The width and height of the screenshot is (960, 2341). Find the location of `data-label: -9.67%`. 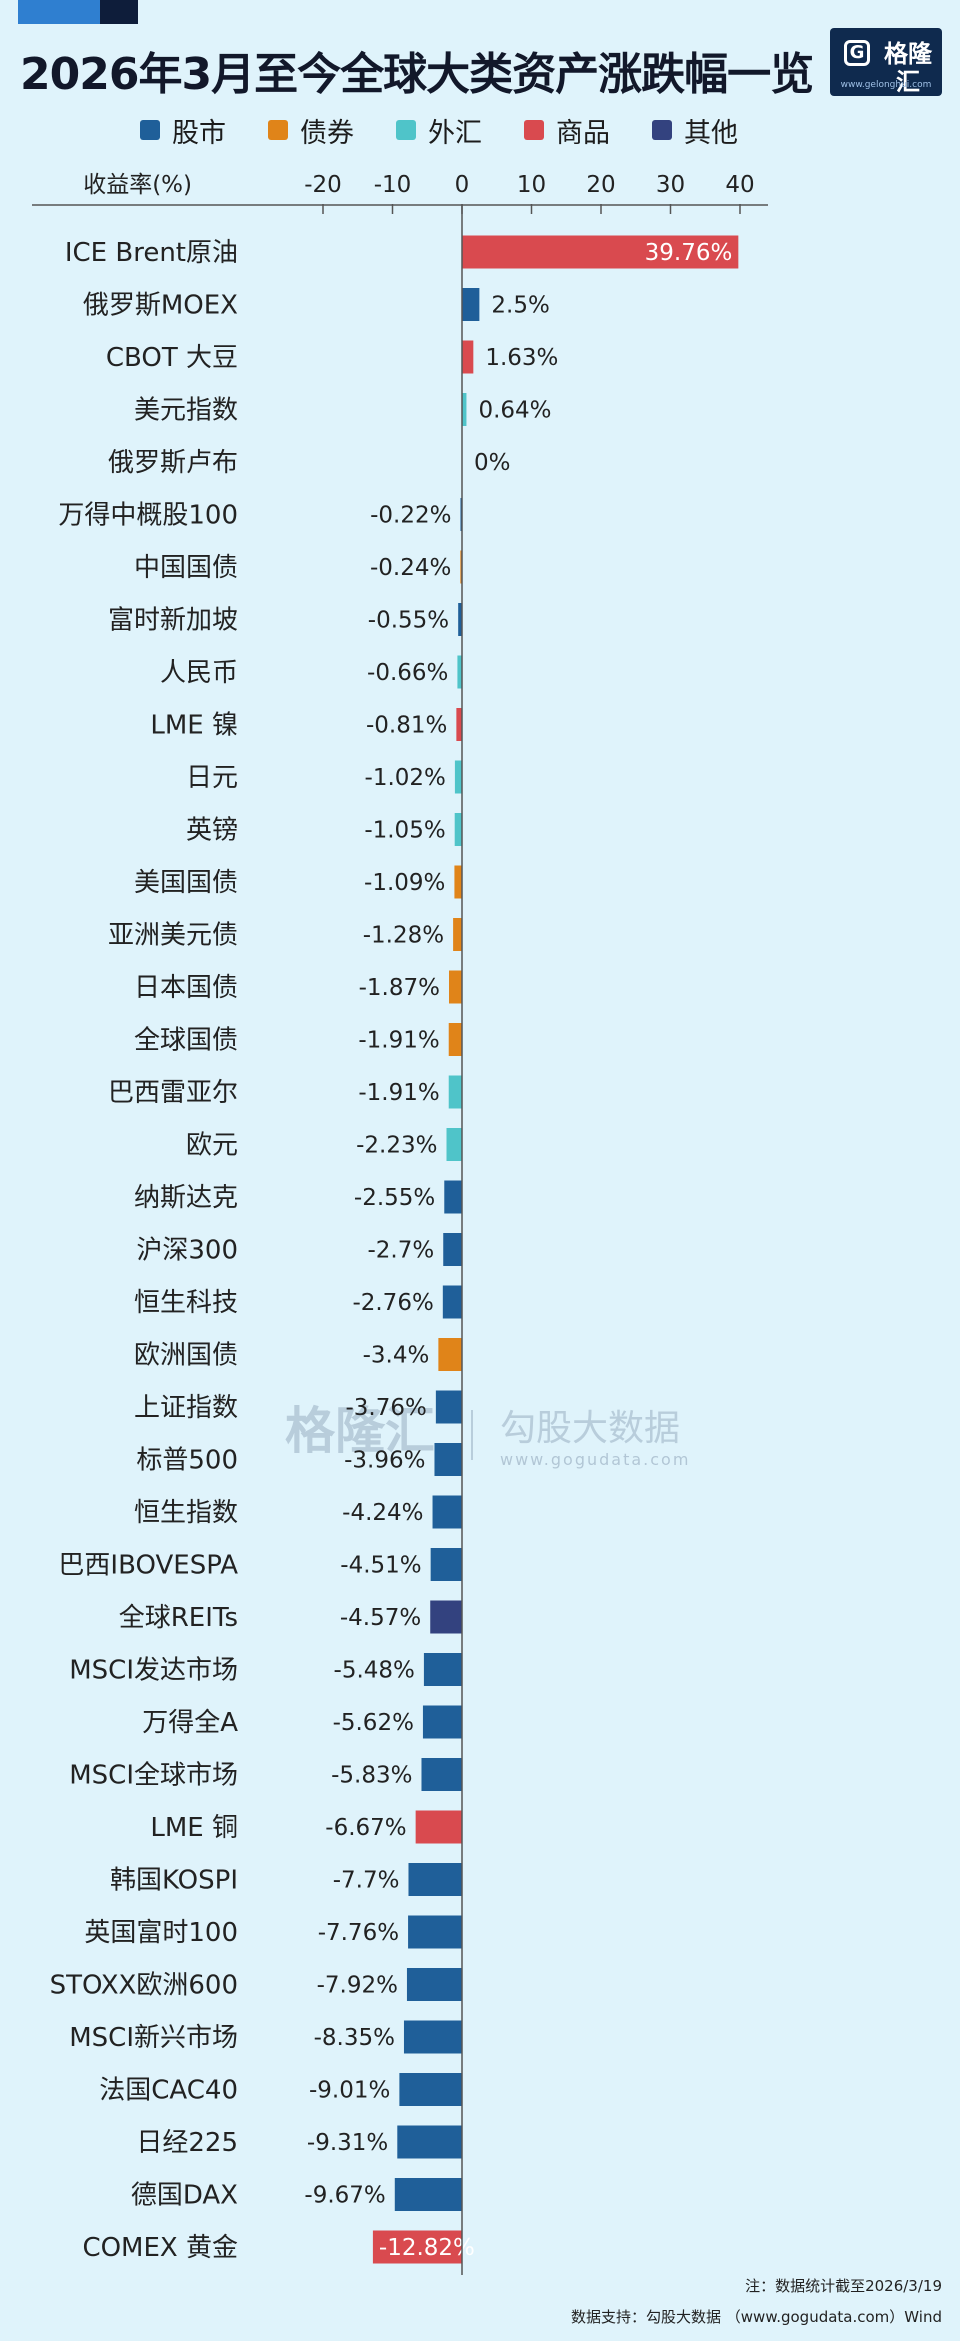

data-label: -9.67% is located at coordinates (344, 2196).